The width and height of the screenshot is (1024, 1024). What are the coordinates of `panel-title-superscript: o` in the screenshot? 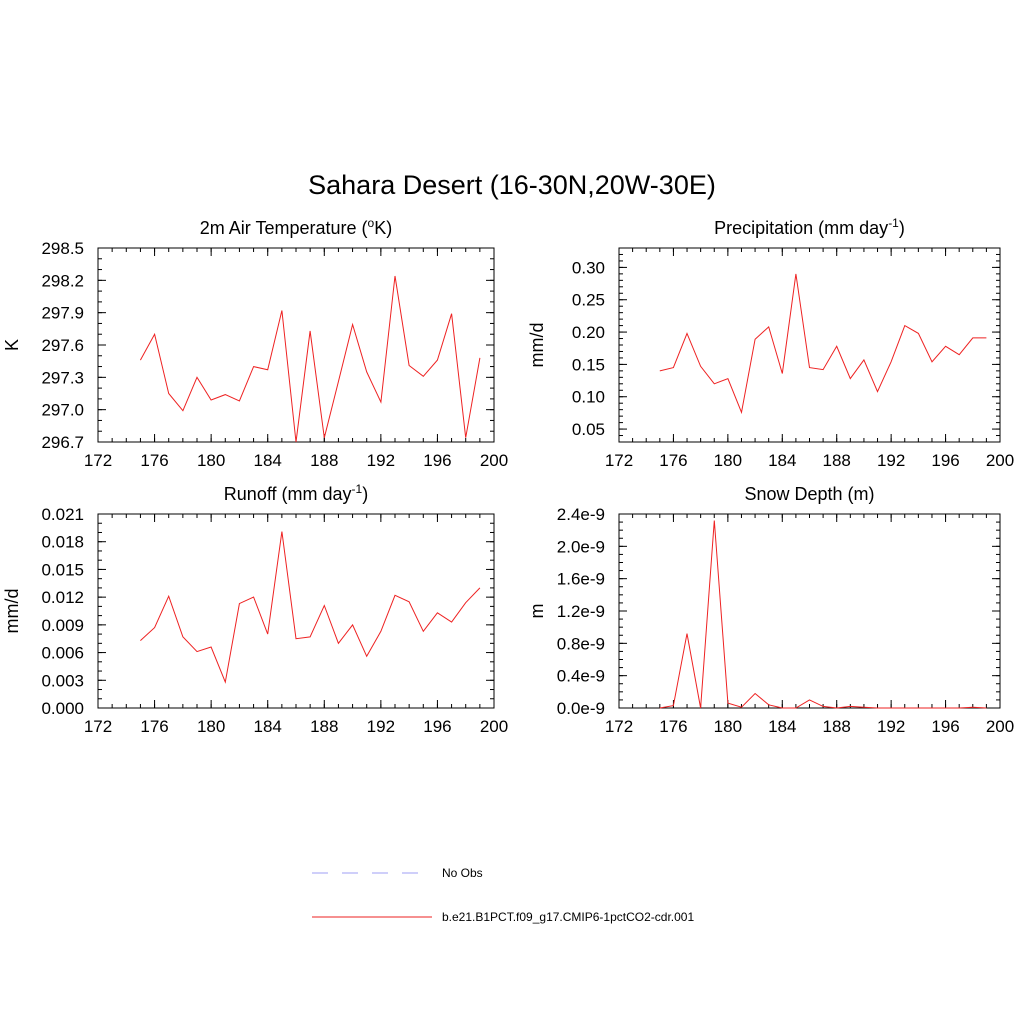 It's located at (371, 223).